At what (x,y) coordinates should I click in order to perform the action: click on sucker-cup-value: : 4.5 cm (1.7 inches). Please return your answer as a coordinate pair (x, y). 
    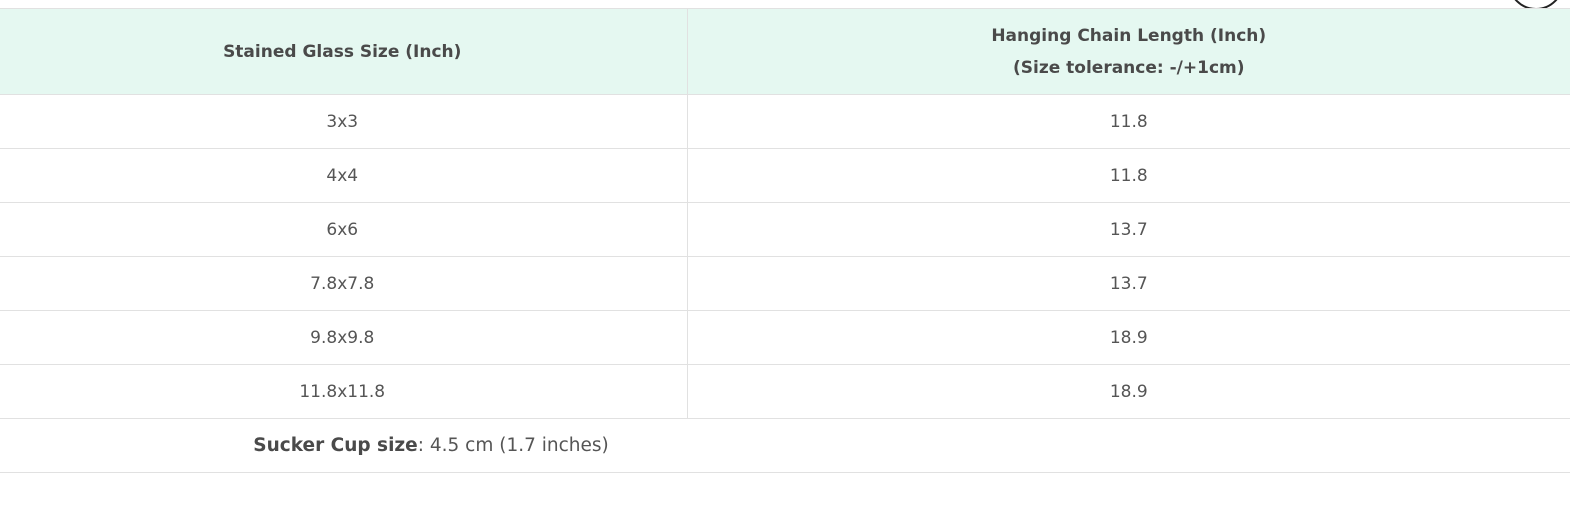
    Looking at the image, I should click on (513, 445).